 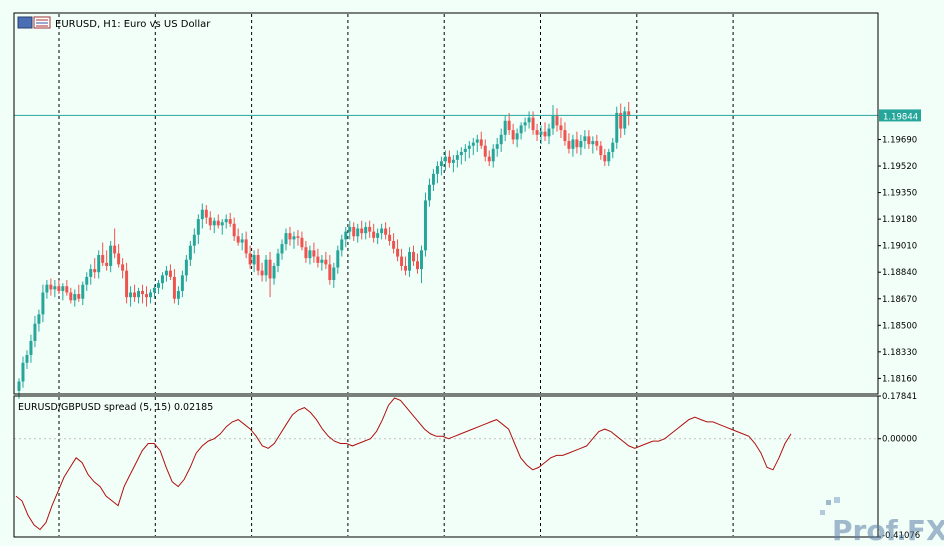 I want to click on price-tick-label: 1.18670, so click(x=899, y=300).